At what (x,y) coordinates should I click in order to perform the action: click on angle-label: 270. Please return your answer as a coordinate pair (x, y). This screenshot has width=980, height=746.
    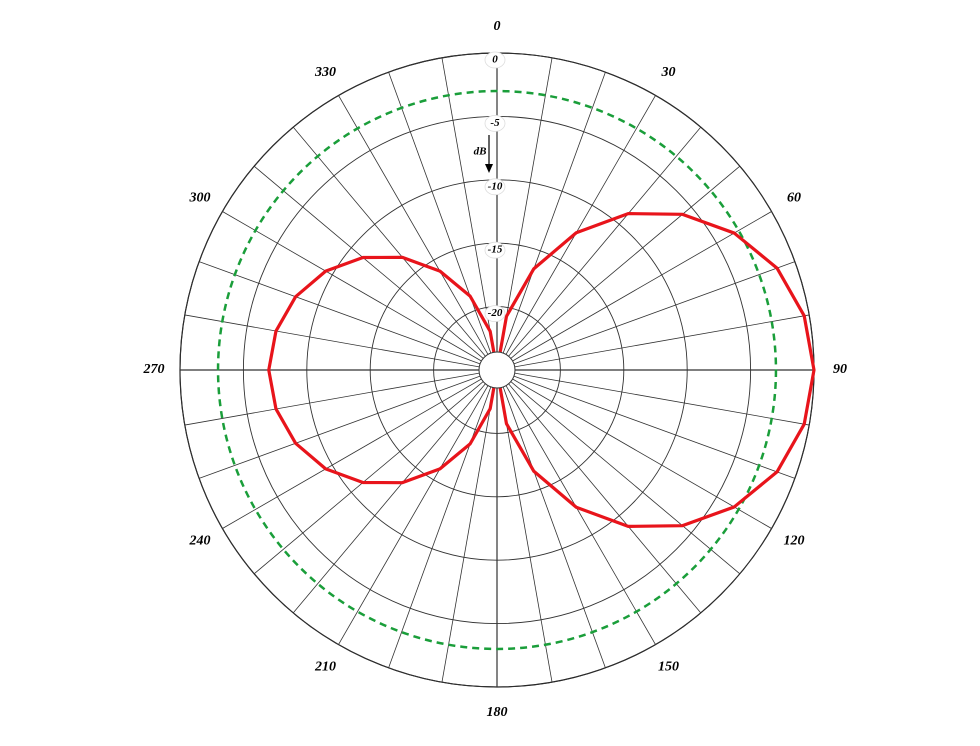
    Looking at the image, I should click on (154, 369).